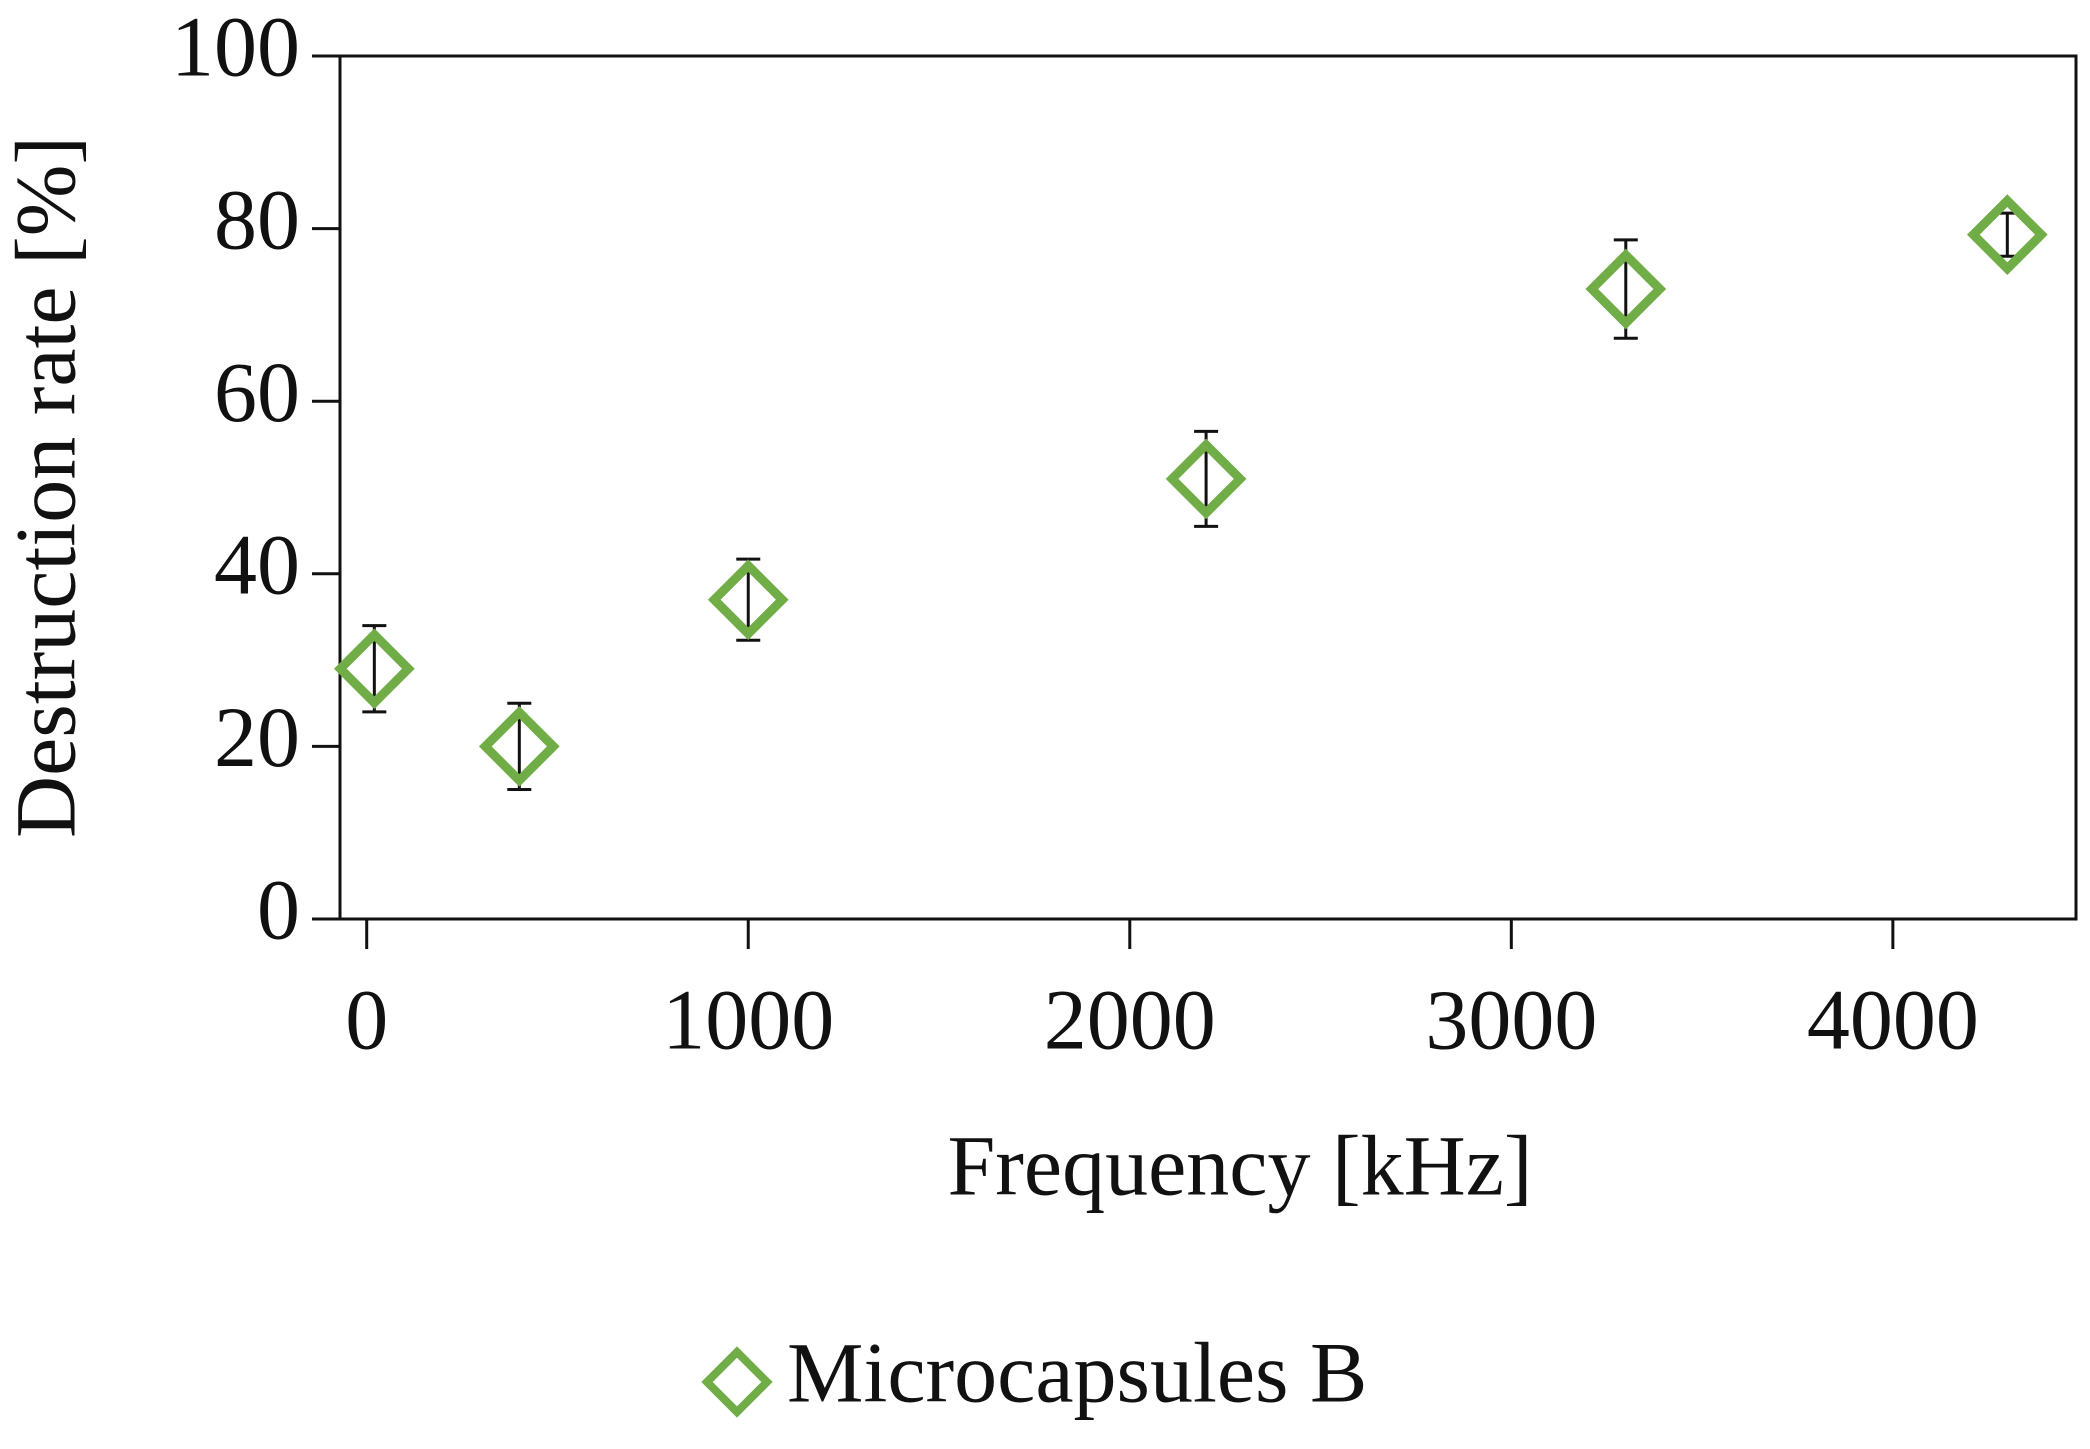  What do you see at coordinates (278, 910) in the screenshot?
I see `y-tick-label: 0` at bounding box center [278, 910].